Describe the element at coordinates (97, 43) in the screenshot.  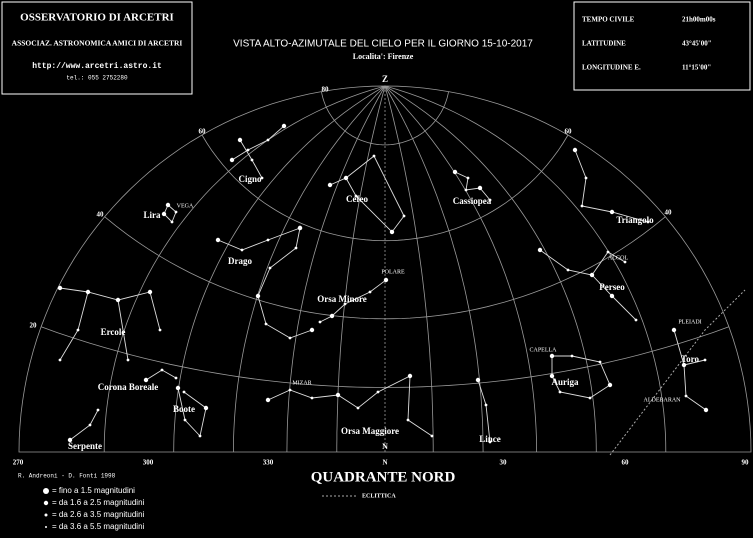
I see `header-line: ASSOCIAZ. ASTRONOMICA AMICI DI ARCETRI` at that location.